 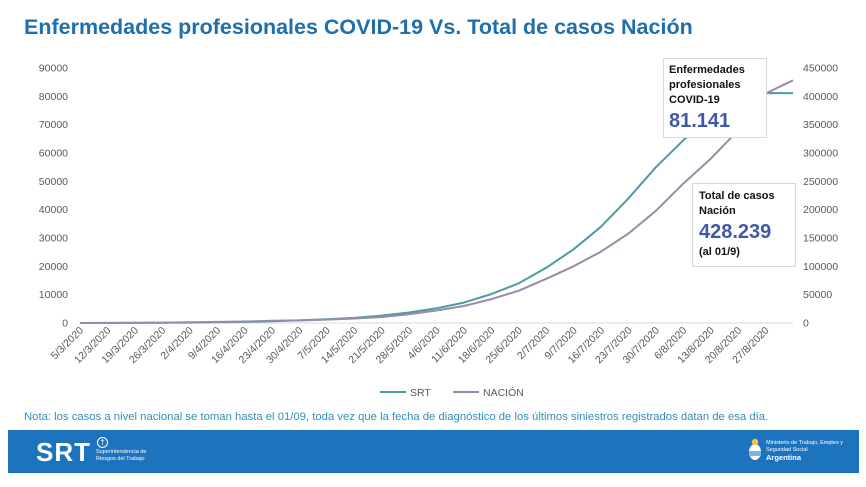 What do you see at coordinates (755, 449) in the screenshot?
I see `coat-of-arms-icon` at bounding box center [755, 449].